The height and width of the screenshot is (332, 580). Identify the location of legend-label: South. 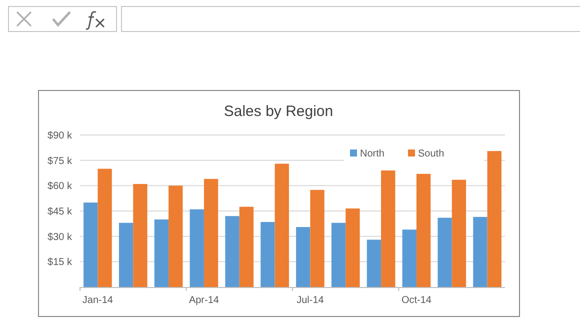
(431, 154).